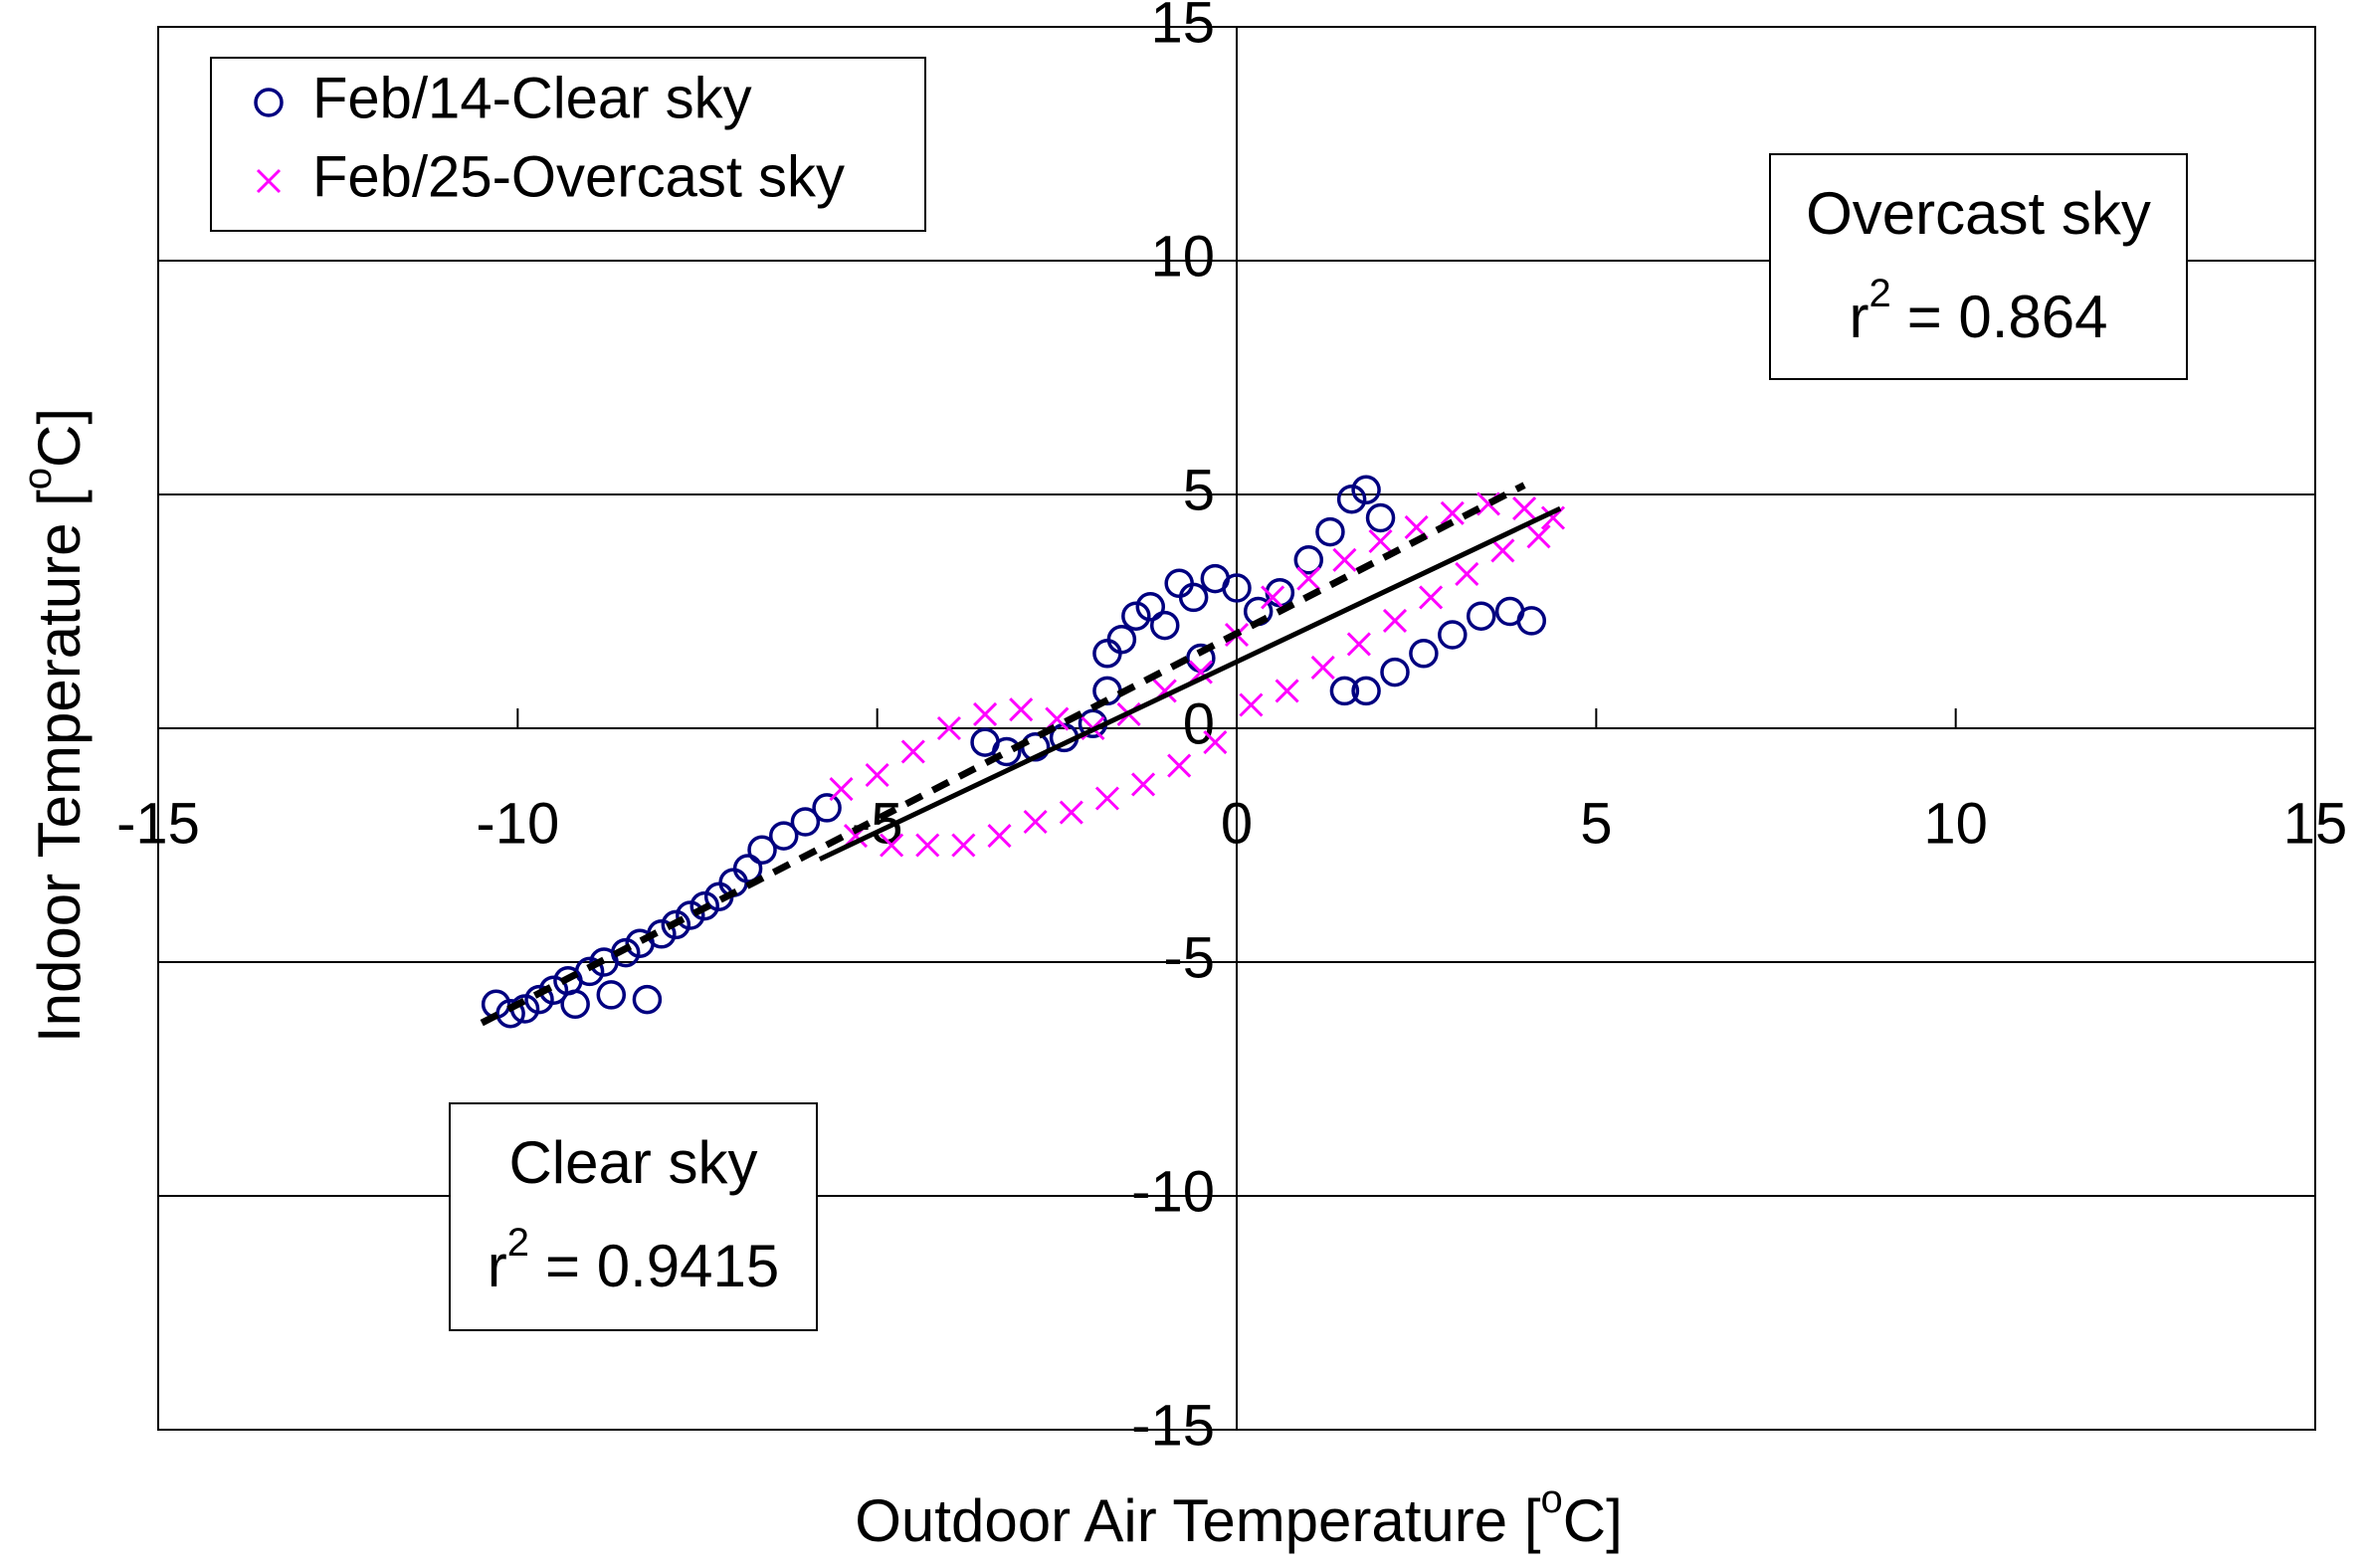  What do you see at coordinates (632, 1162) in the screenshot?
I see `annotation-title: Clear sky` at bounding box center [632, 1162].